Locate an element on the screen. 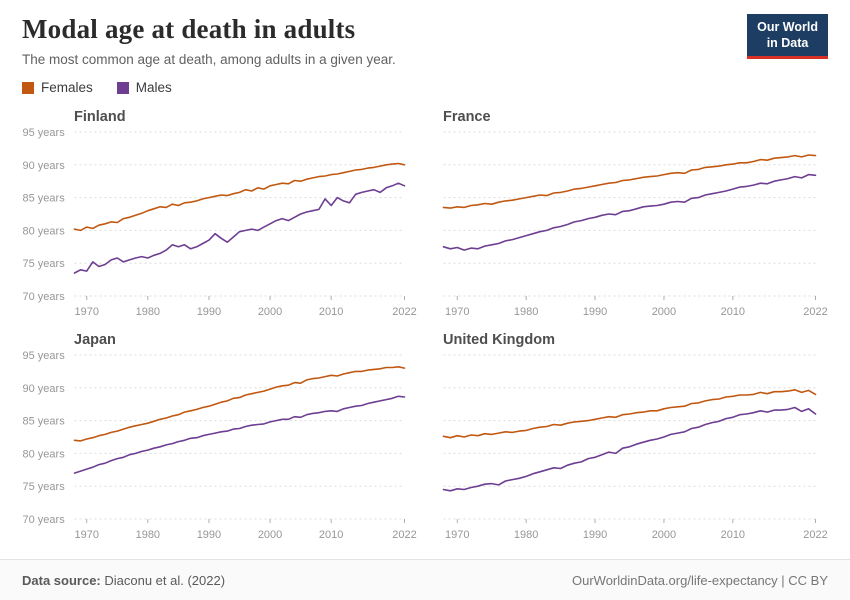 This screenshot has height=600, width=850. panel-title-finland: Finland is located at coordinates (100, 117).